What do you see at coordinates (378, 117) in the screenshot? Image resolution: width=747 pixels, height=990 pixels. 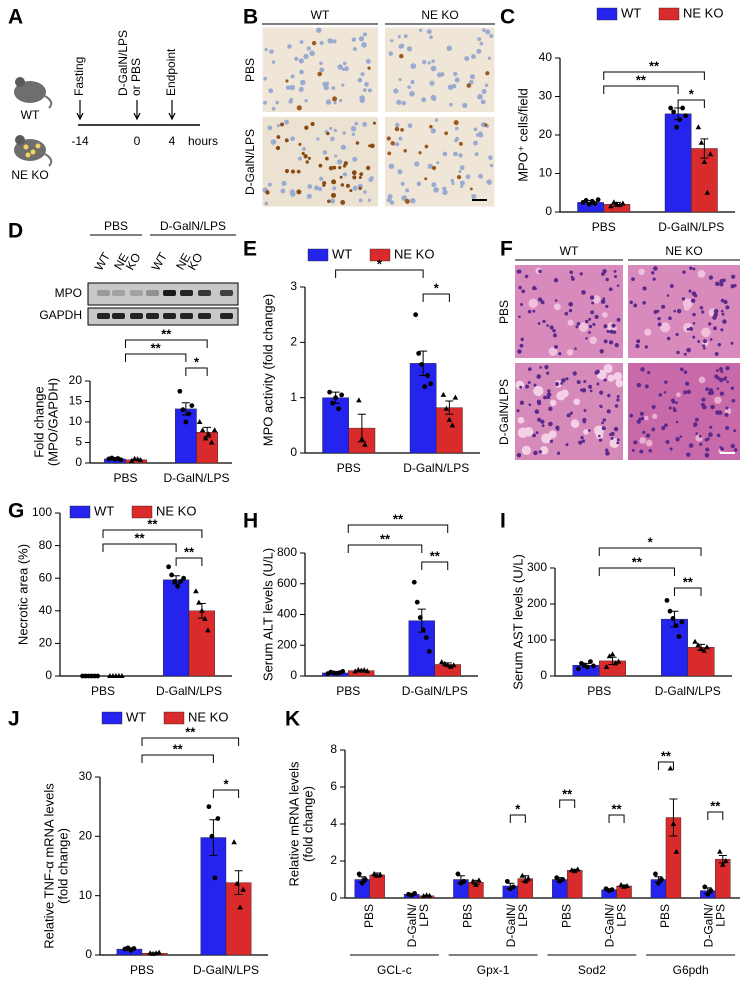 I see `image-border` at bounding box center [378, 117].